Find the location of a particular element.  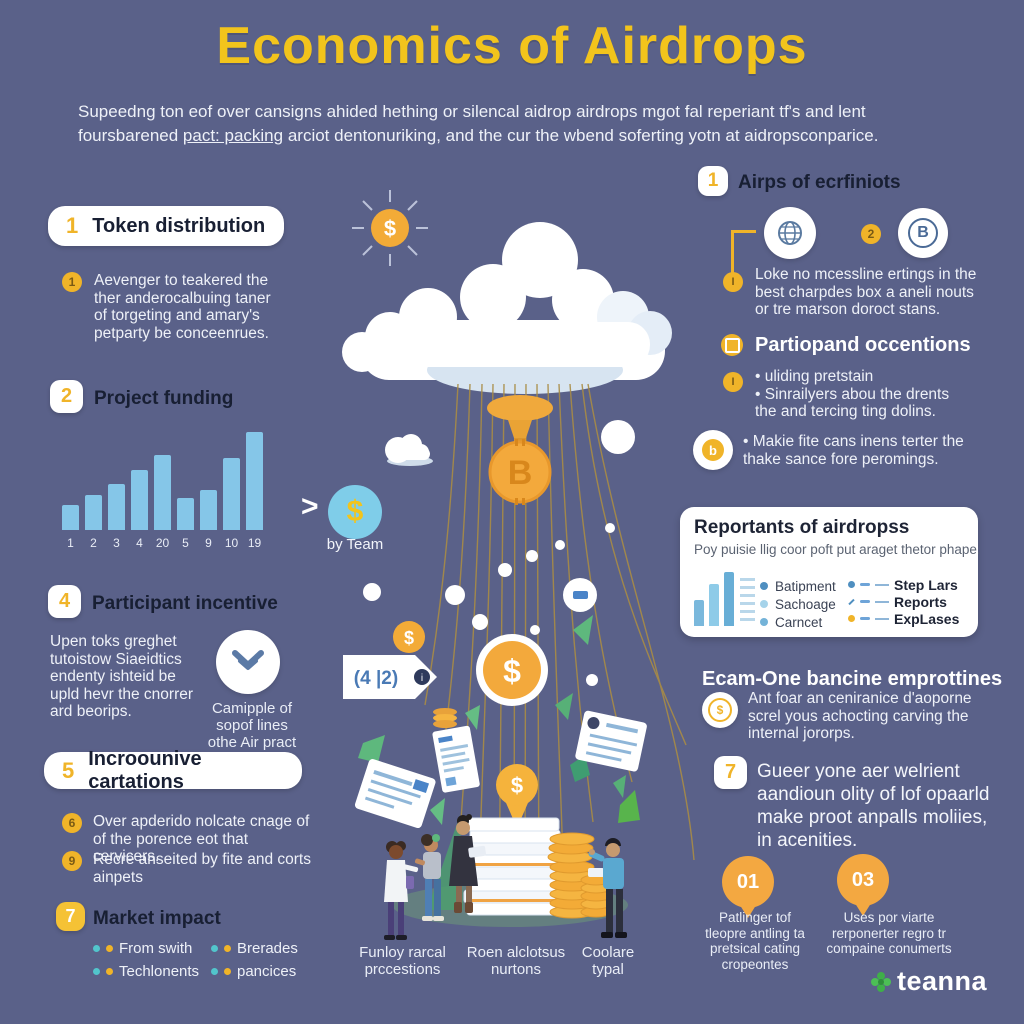

bullet9-badge: 9 is located at coordinates (72, 861).